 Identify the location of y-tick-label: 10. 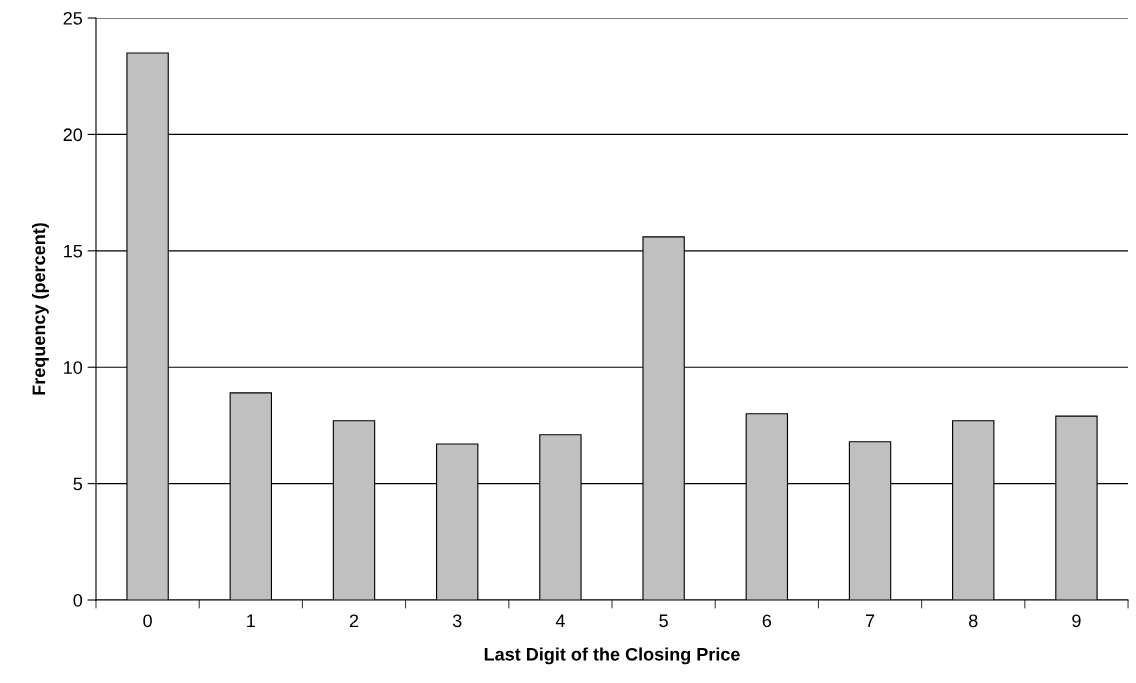
(73, 367).